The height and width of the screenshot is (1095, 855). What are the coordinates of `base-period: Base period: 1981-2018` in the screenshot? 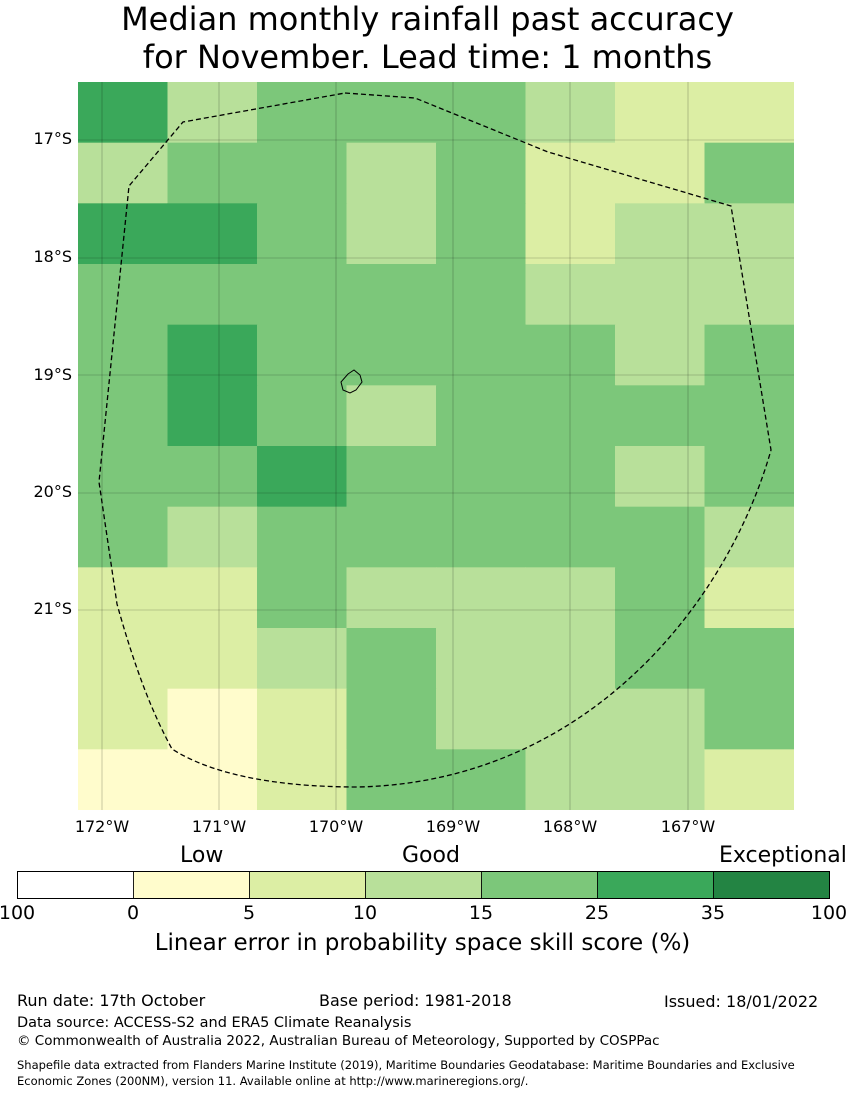 It's located at (415, 1000).